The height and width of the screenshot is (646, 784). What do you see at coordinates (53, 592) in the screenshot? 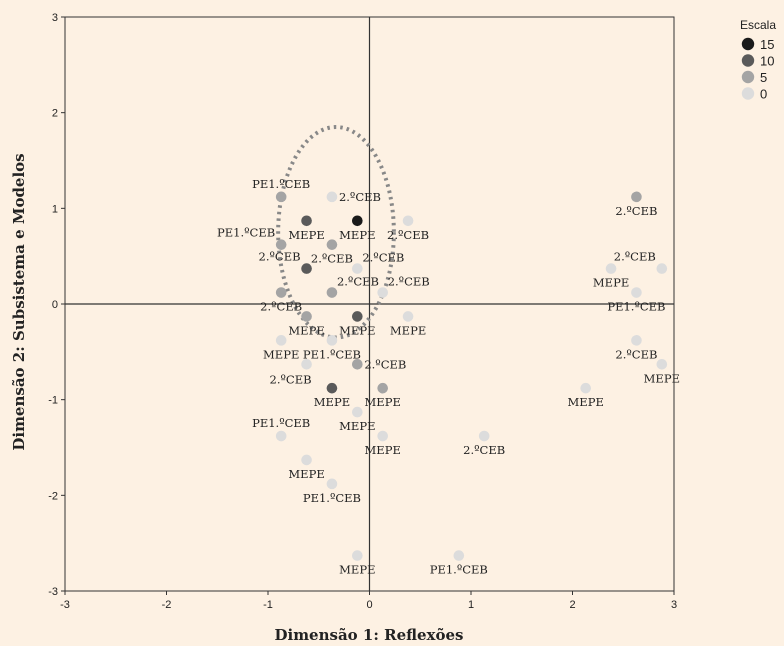
I see `y-tick-label: -3` at bounding box center [53, 592].